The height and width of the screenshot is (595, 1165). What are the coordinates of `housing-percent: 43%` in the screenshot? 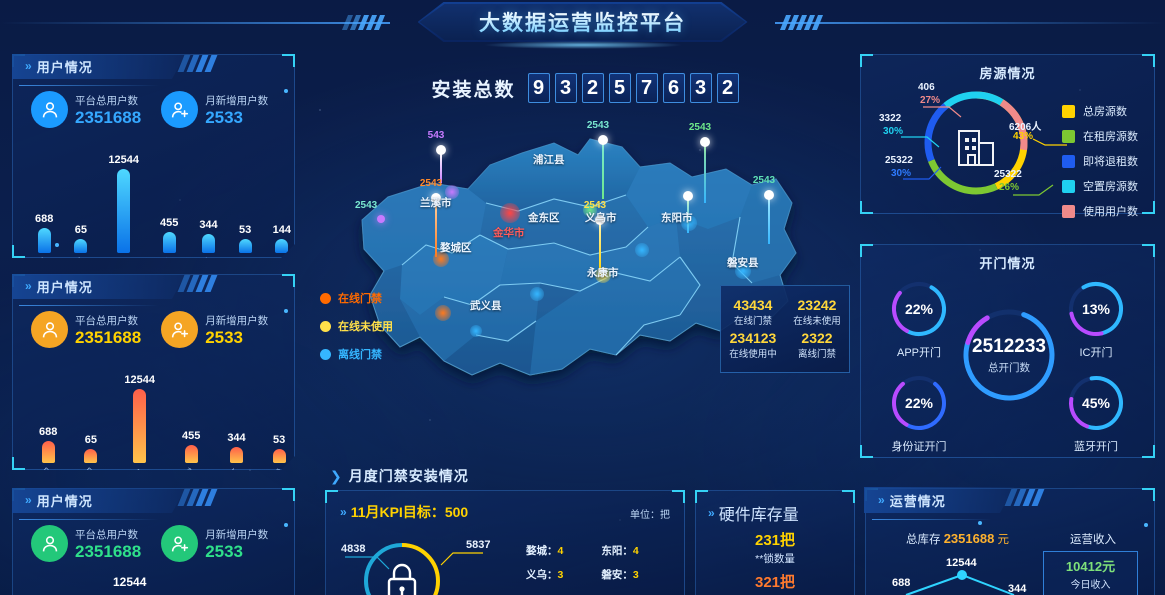 It's located at (1023, 136).